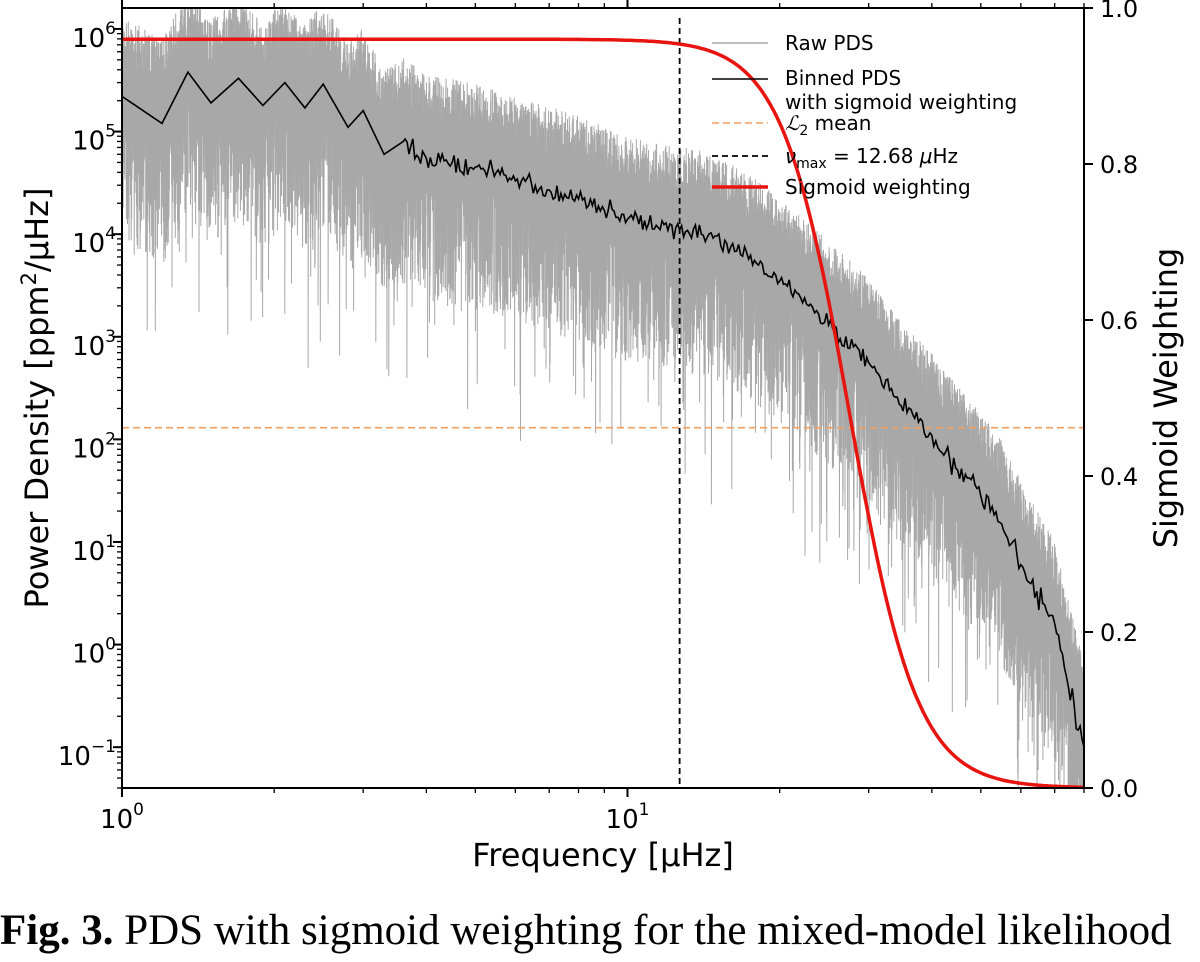 The height and width of the screenshot is (962, 1200). I want to click on legend-label-binned: Binned PDS, so click(843, 78).